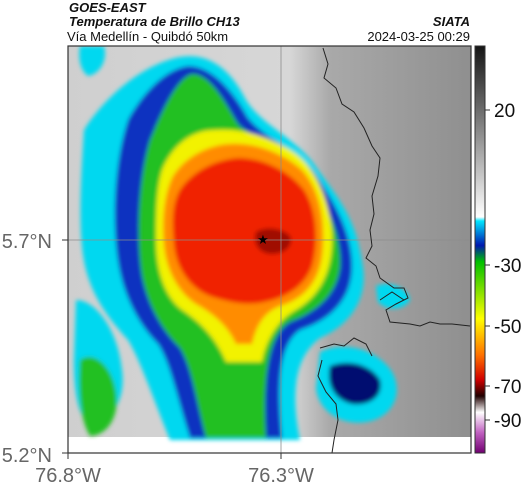  Describe the element at coordinates (154, 21) in the screenshot. I see `product-title: Temperatura de Brillo CH13` at that location.